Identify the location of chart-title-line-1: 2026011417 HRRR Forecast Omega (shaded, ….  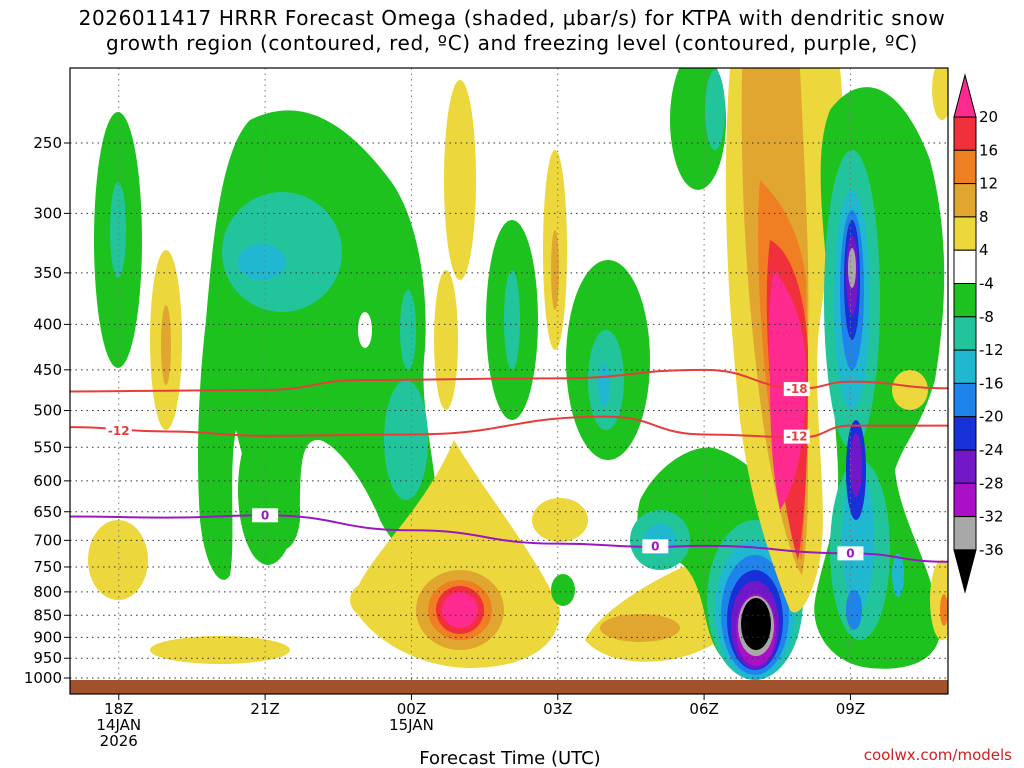
(512, 18).